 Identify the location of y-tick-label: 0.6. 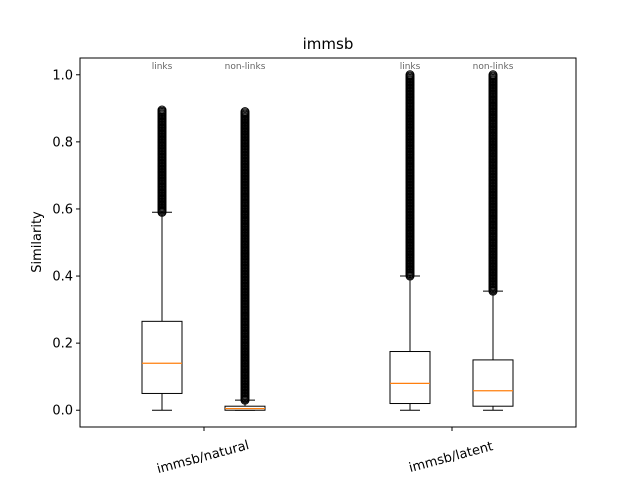
(62, 209).